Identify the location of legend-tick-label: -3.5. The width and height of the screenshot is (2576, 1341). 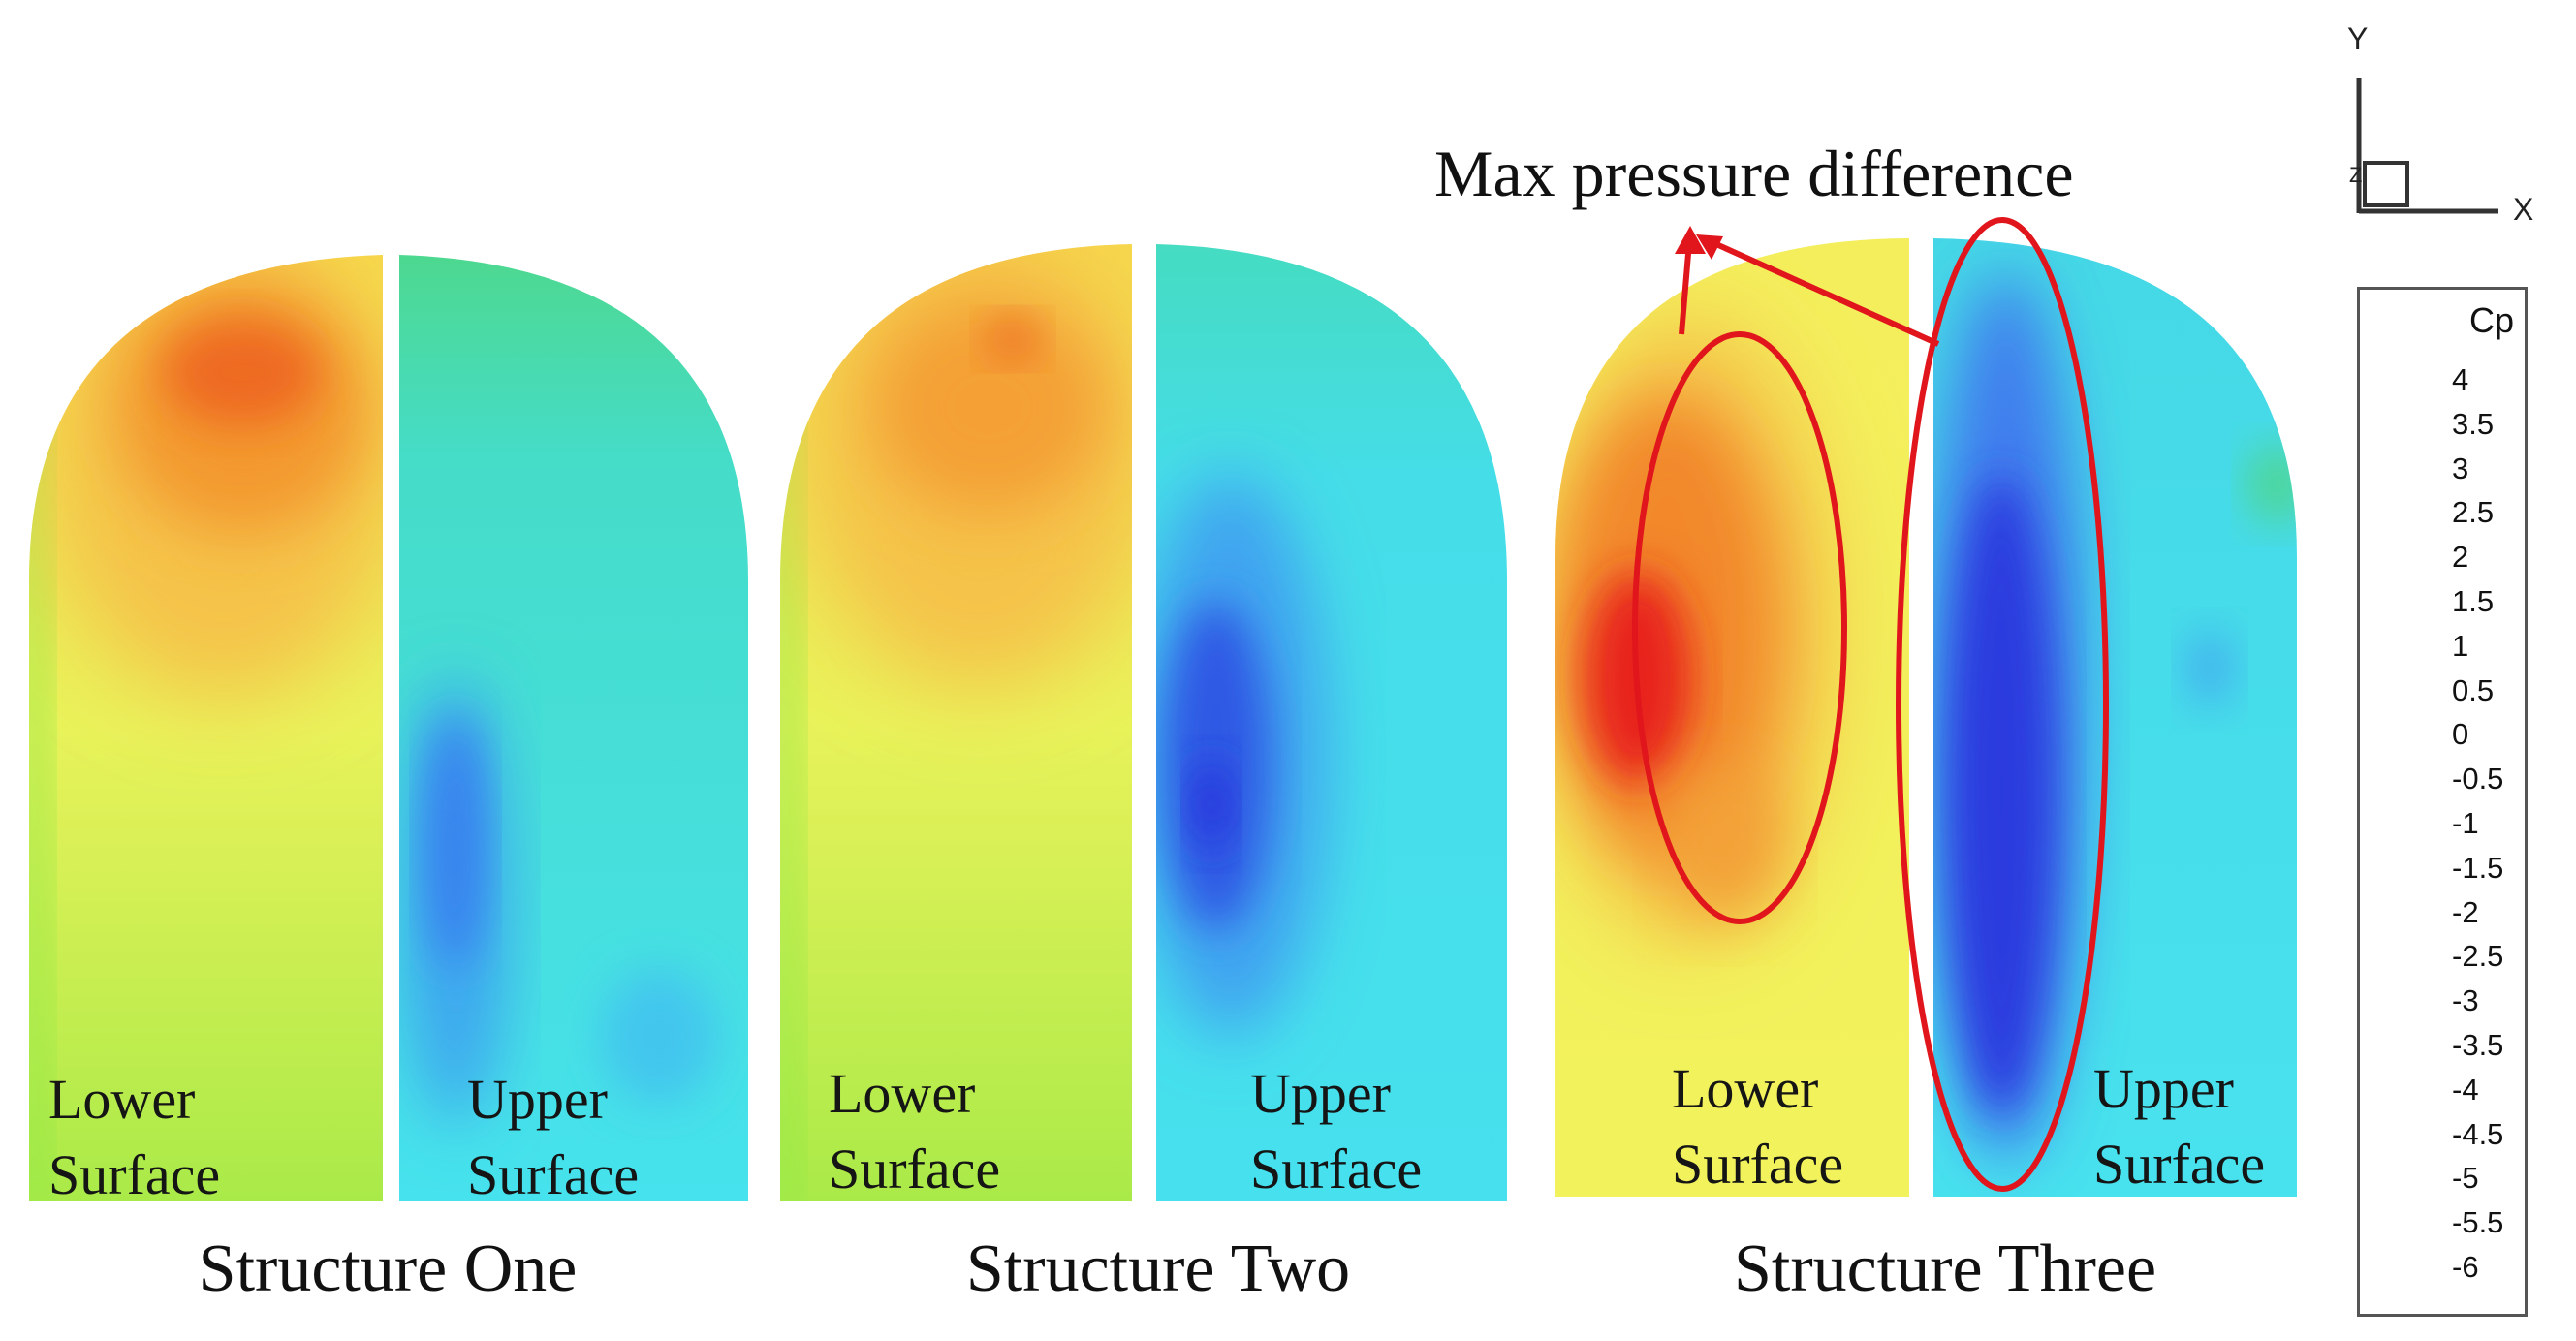
(2478, 1045).